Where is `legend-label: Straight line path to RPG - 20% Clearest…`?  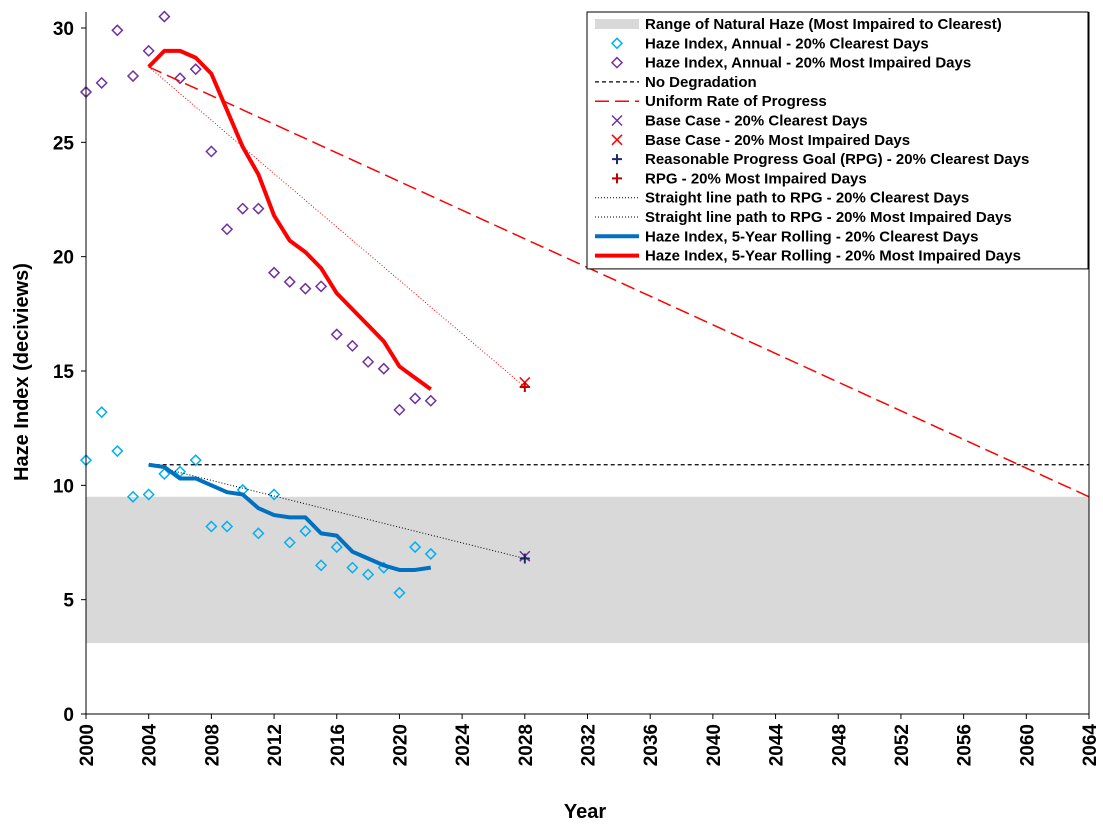 legend-label: Straight line path to RPG - 20% Clearest… is located at coordinates (807, 198).